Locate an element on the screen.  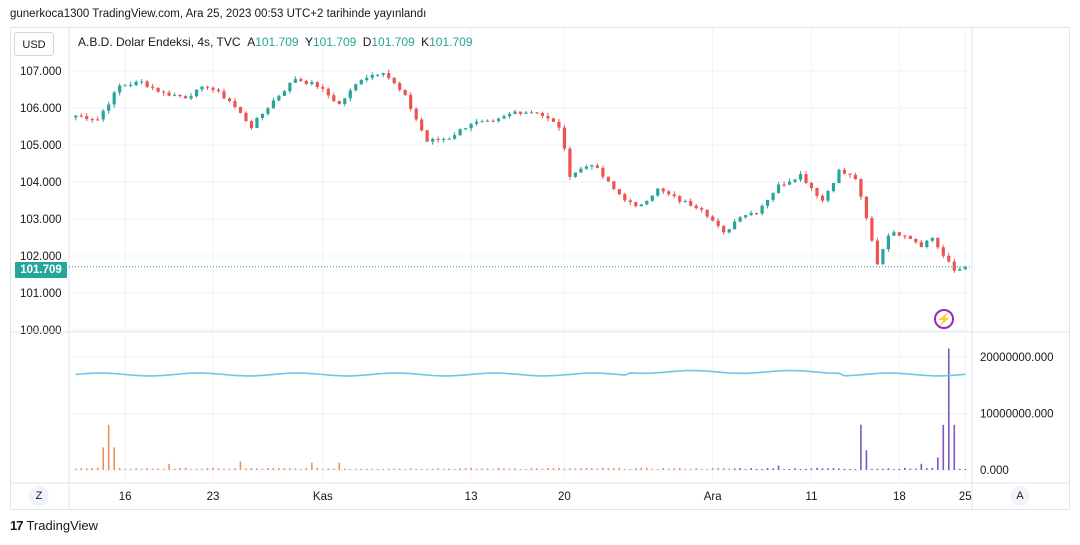
time-tick-label: 23 is located at coordinates (213, 497).